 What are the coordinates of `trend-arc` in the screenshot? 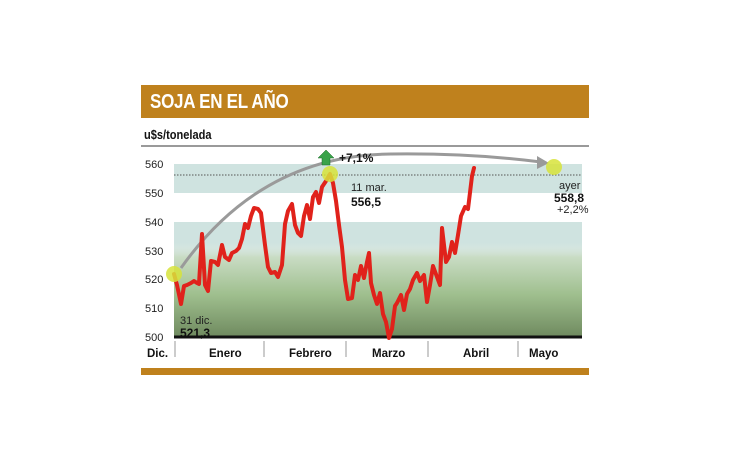 It's located at (360, 210).